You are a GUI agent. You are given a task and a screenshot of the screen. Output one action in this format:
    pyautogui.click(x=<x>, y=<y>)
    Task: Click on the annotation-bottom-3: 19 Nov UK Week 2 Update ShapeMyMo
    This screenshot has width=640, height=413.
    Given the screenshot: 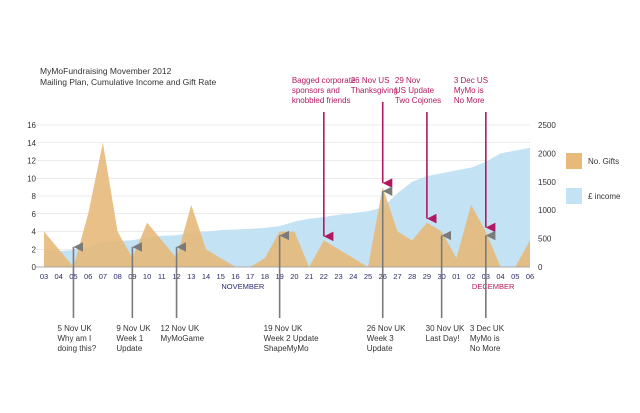 What is the action you would take?
    pyautogui.click(x=291, y=338)
    